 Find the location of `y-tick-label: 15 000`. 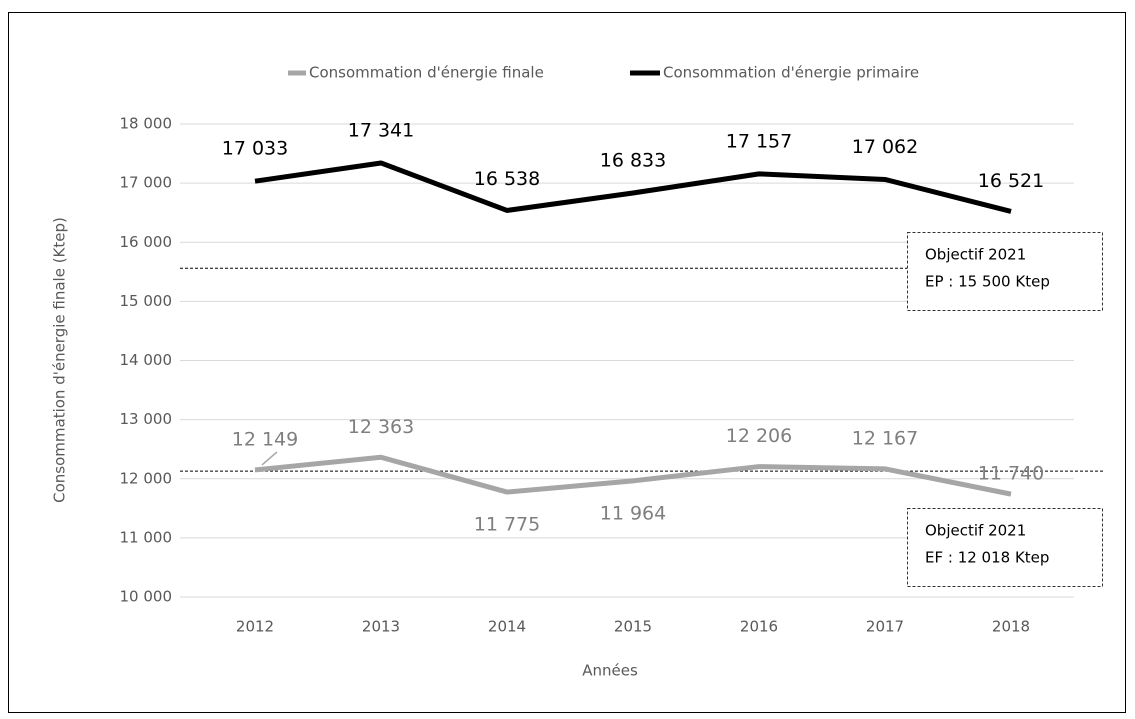

y-tick-label: 15 000 is located at coordinates (146, 301).